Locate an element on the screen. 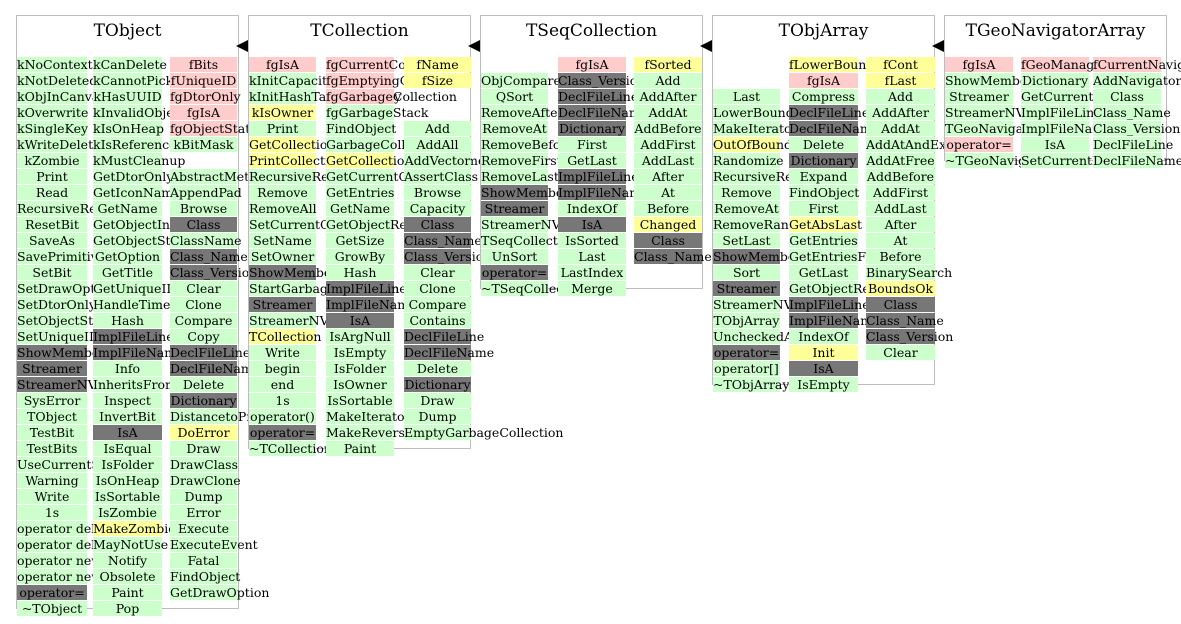 The height and width of the screenshot is (624, 1181). member-clear: Clear is located at coordinates (900, 352).